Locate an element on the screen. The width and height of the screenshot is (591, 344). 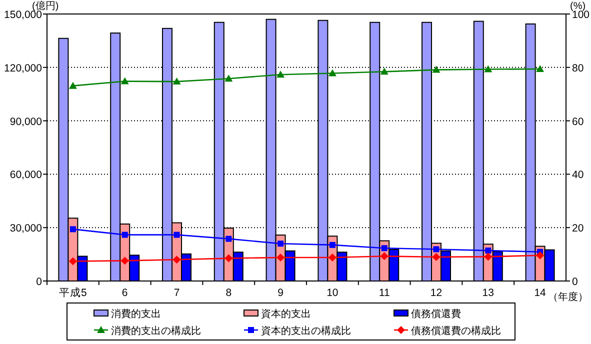
y-tick-label: 90,000 is located at coordinates (26, 122).